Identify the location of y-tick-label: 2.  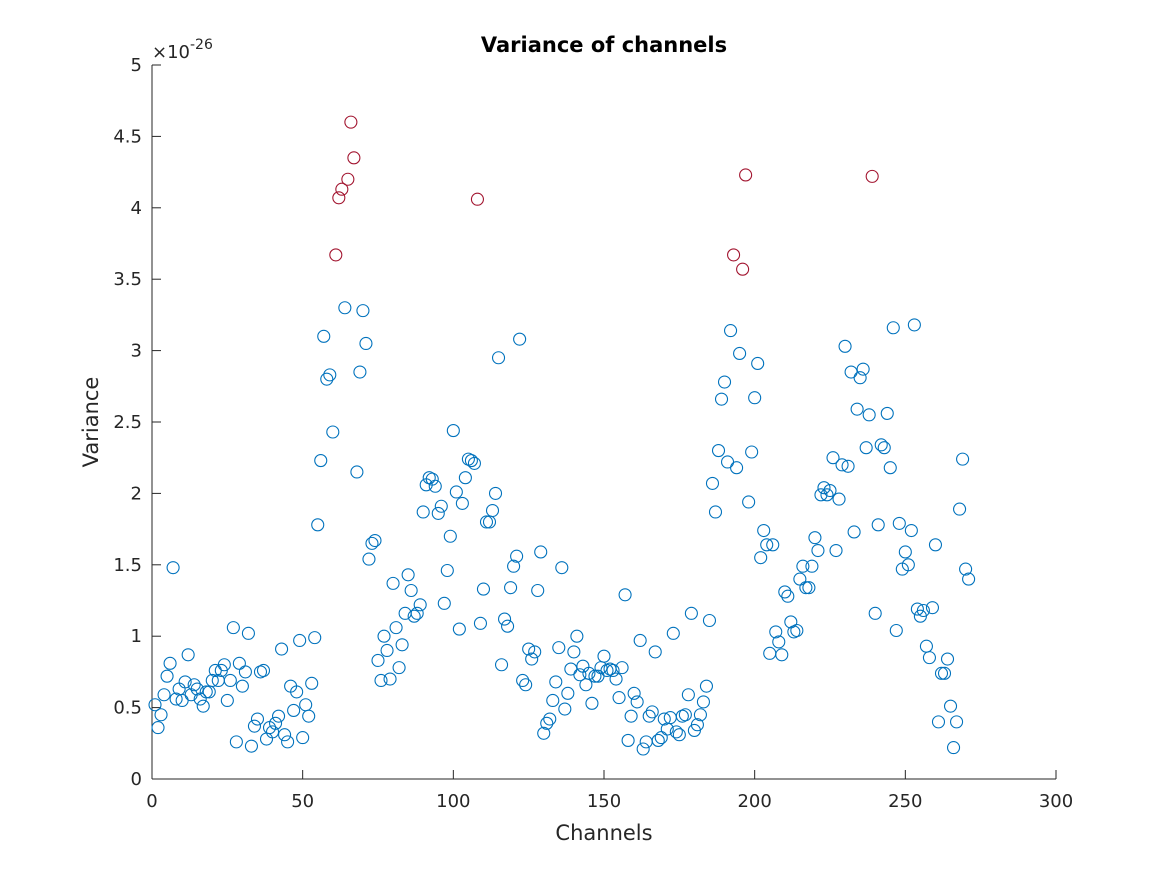
(136, 493).